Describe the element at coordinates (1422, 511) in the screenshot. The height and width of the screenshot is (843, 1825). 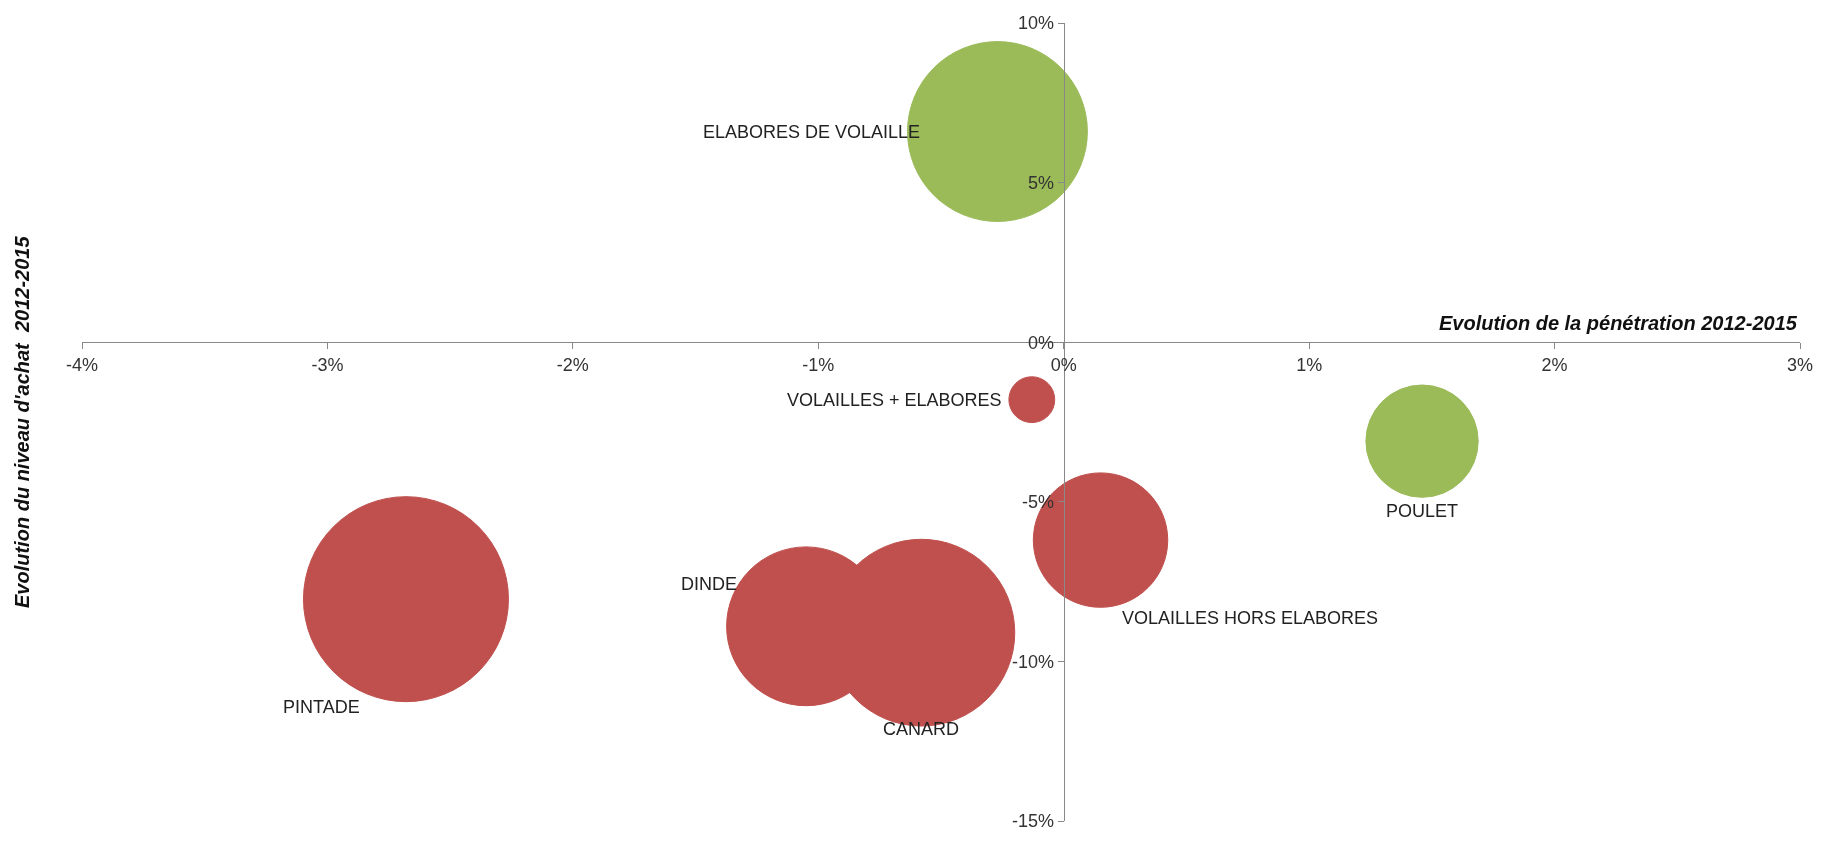
I see `series-label: POULET` at that location.